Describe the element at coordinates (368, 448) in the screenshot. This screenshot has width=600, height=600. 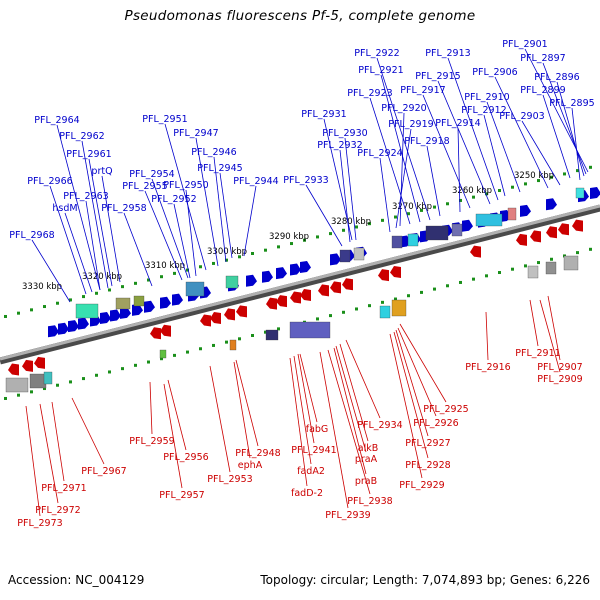
I see `gene-label-text: alkB` at that location.